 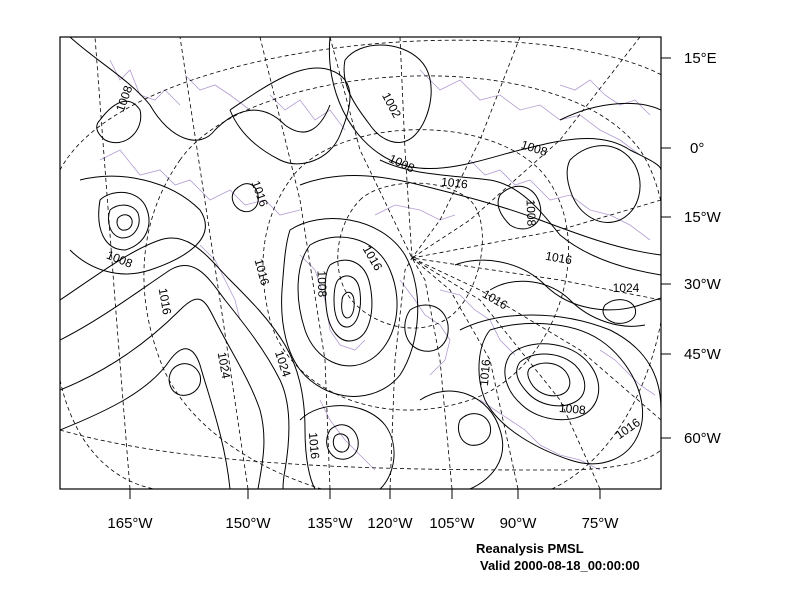 What do you see at coordinates (363, 523) in the screenshot?
I see `longitude-labels: 165°W 150°W 135°W 120°W 105°W 90°W 75°W` at bounding box center [363, 523].